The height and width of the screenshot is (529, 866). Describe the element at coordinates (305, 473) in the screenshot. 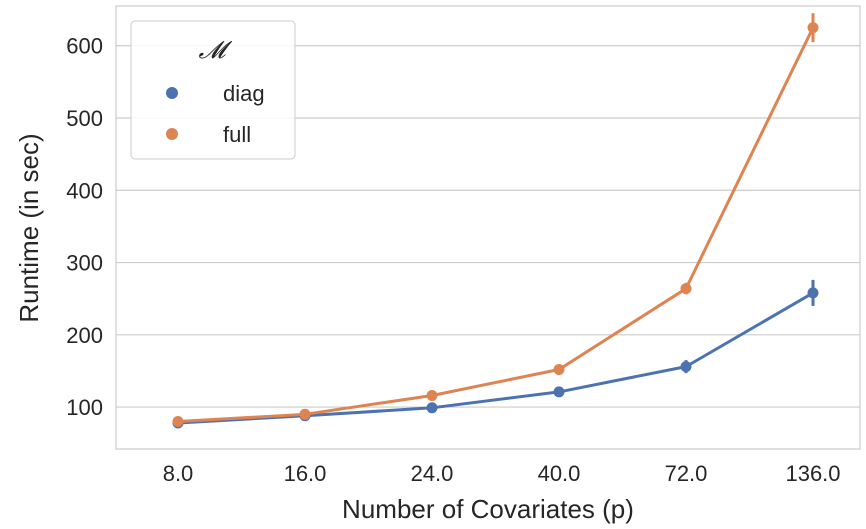

I see `x-tick-label: 16.0` at that location.